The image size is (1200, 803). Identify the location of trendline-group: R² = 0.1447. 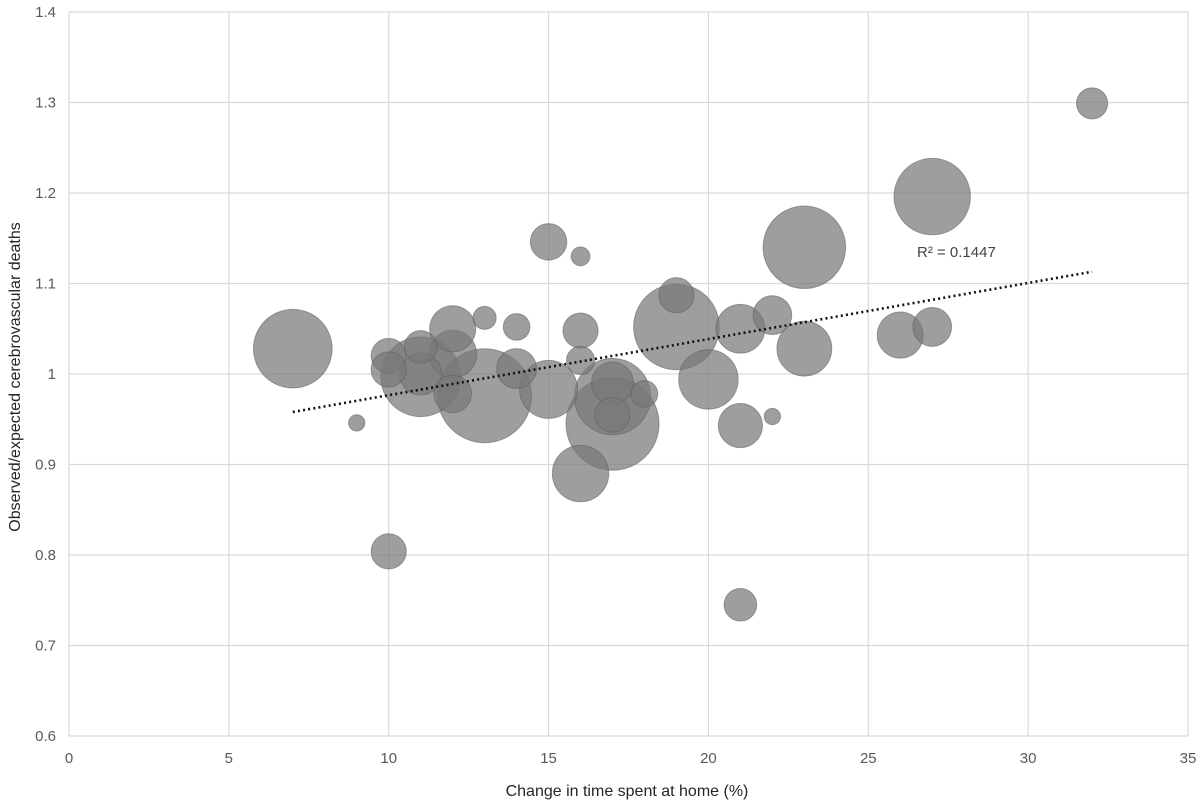
(692, 329).